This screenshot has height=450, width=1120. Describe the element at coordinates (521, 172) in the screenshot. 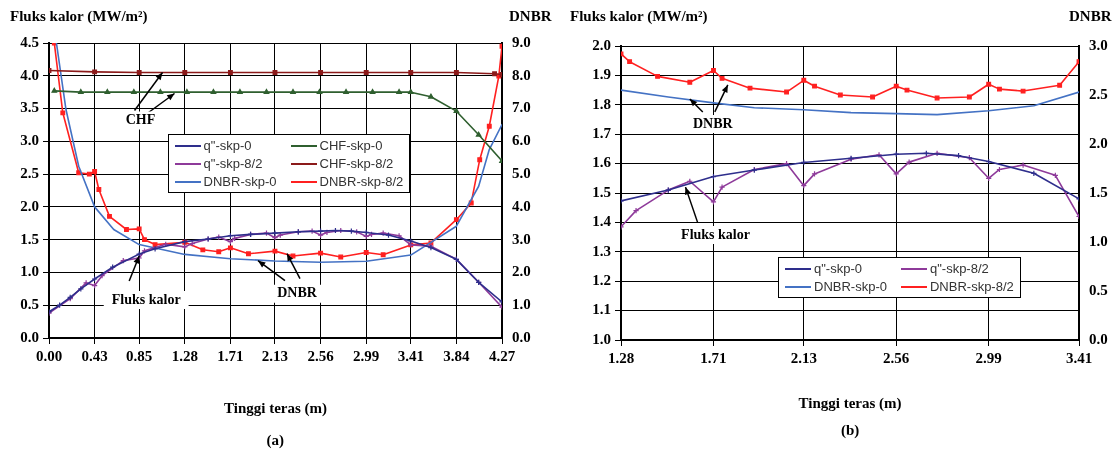

I see `y2-tick-label: 5.0` at that location.